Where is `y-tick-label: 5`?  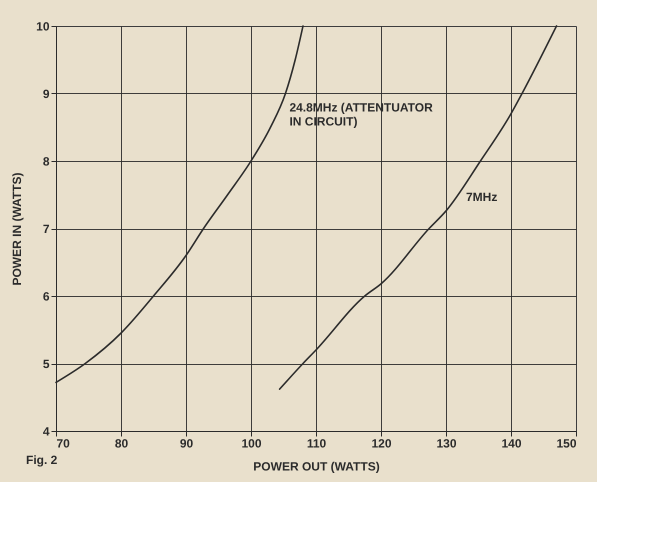
y-tick-label: 5 is located at coordinates (46, 364).